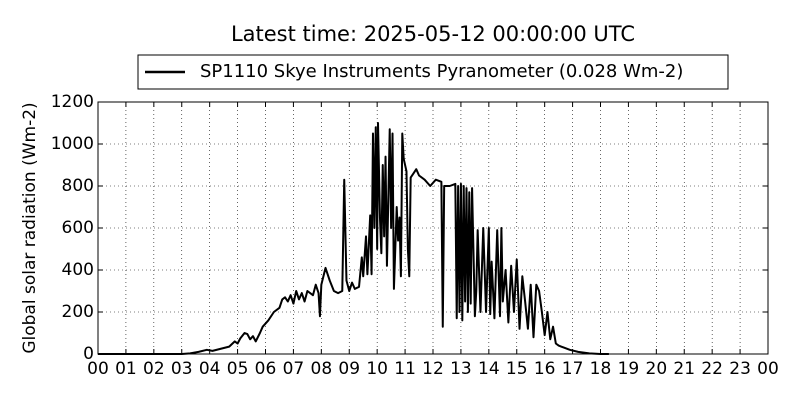 This screenshot has height=400, width=800. I want to click on x-tick-label: 04, so click(210, 369).